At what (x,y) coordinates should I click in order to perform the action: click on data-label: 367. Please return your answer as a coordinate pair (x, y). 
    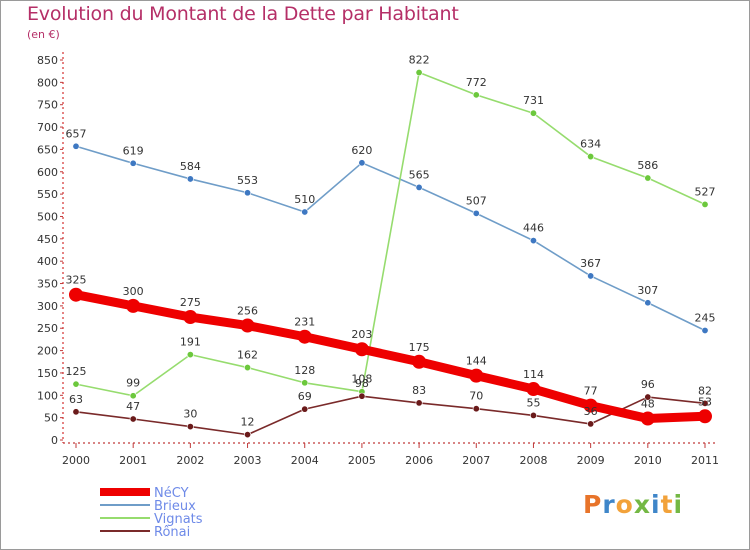
    Looking at the image, I should click on (590, 263).